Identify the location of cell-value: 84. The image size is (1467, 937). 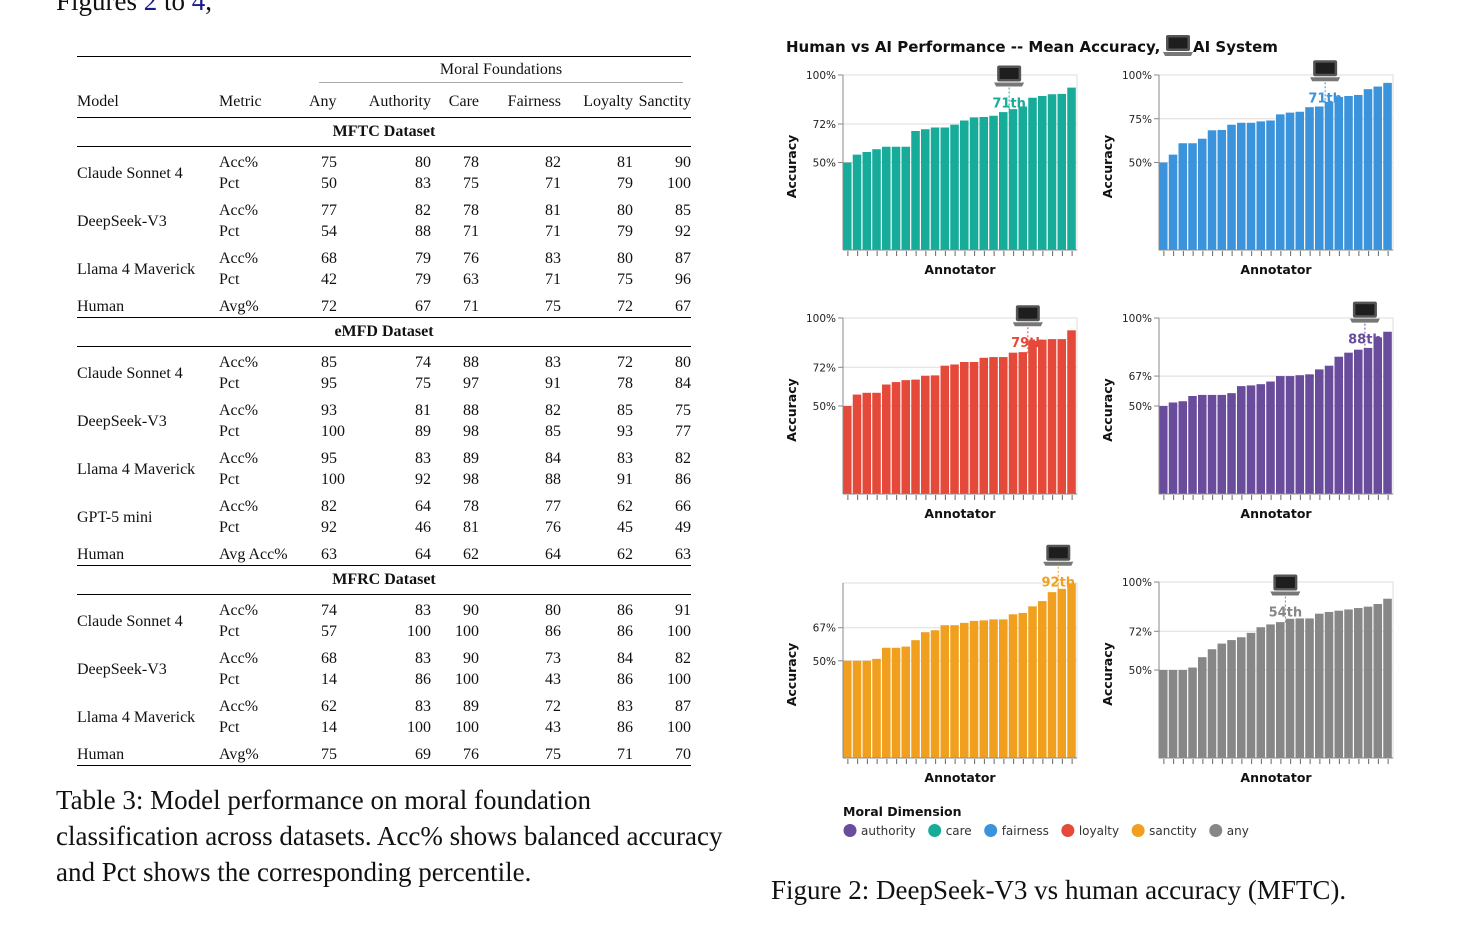
(683, 383).